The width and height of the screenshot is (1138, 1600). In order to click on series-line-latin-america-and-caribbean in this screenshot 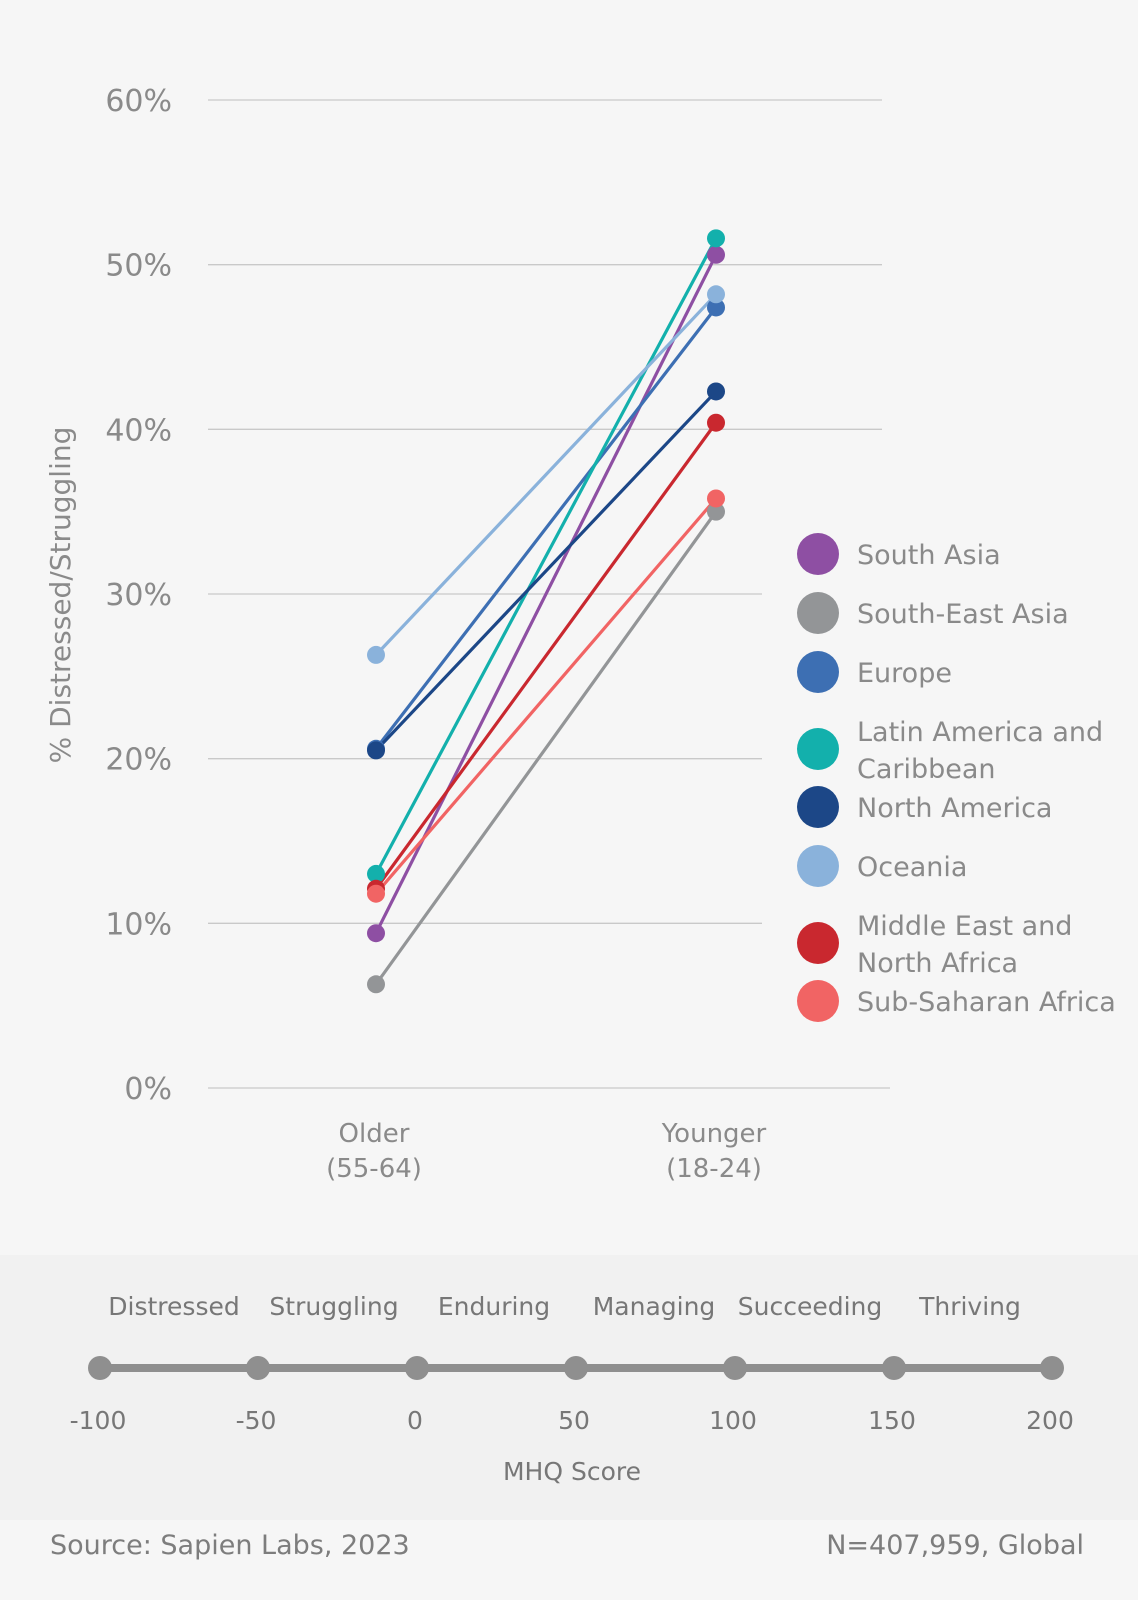, I will do `click(546, 556)`.